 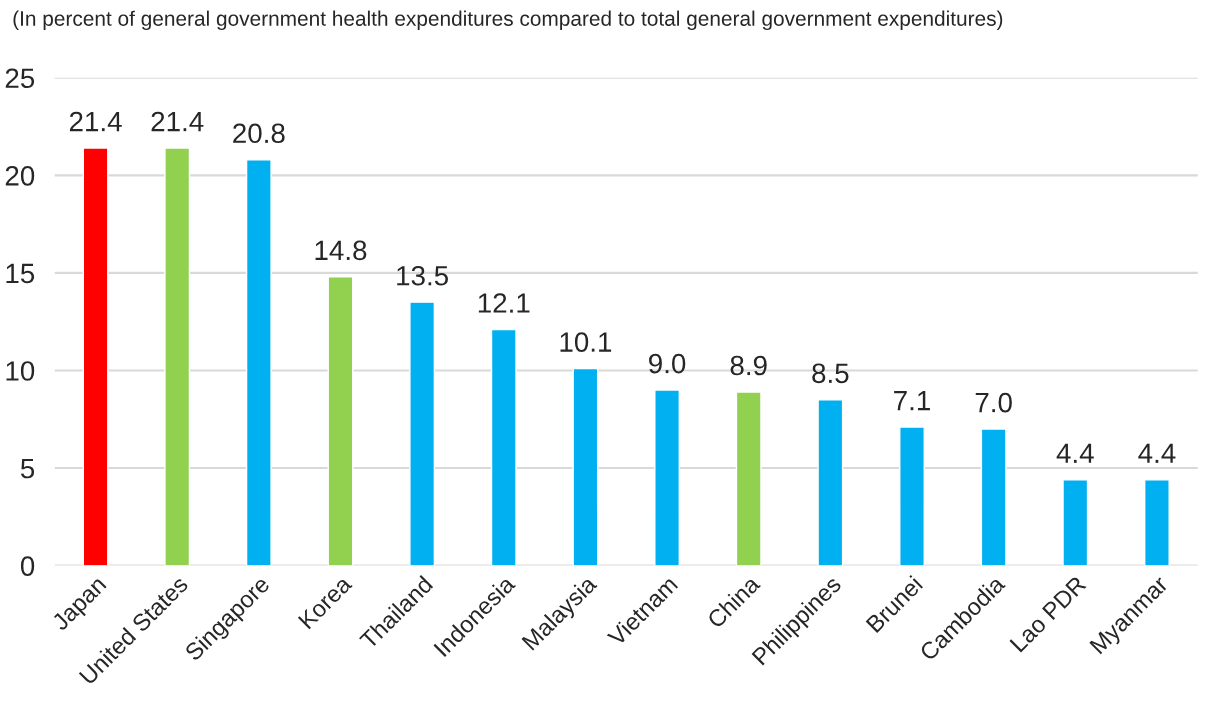 I want to click on y-tick-label: 5, so click(x=27, y=468).